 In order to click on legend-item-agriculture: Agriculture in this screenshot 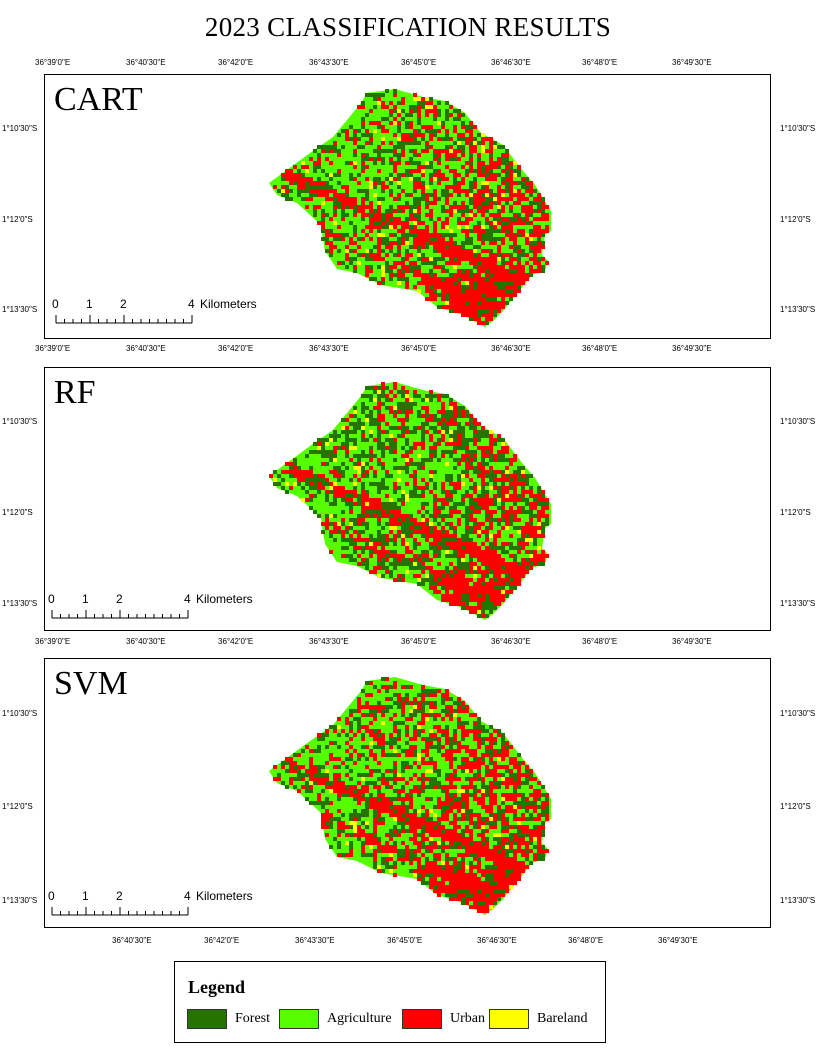, I will do `click(335, 1019)`.